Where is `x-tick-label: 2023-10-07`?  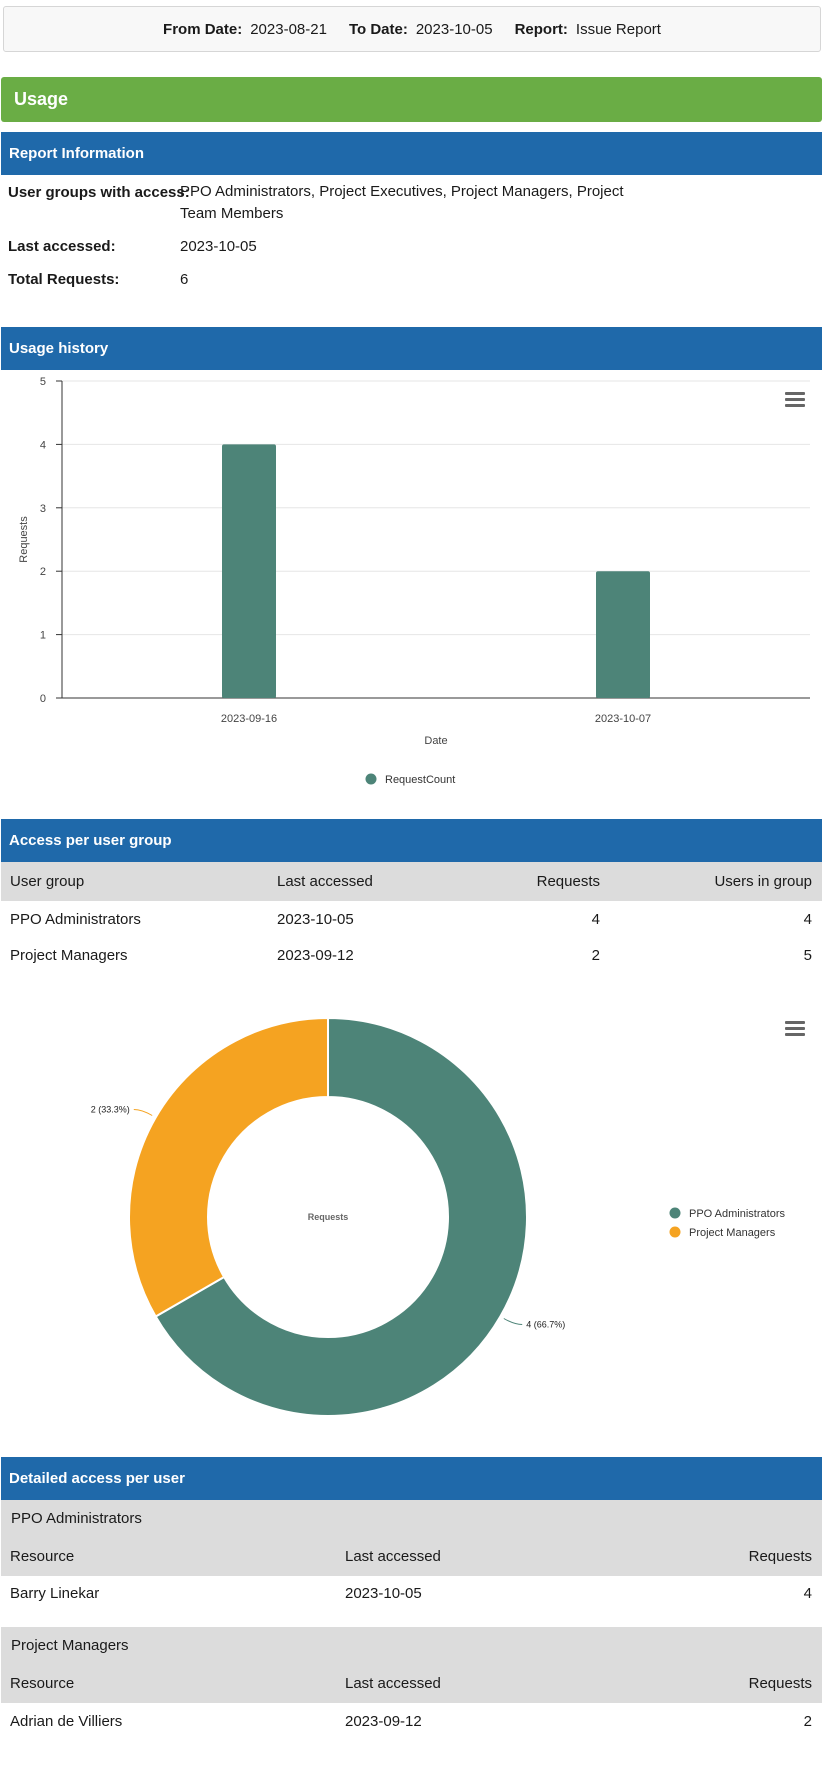 x-tick-label: 2023-10-07 is located at coordinates (623, 719).